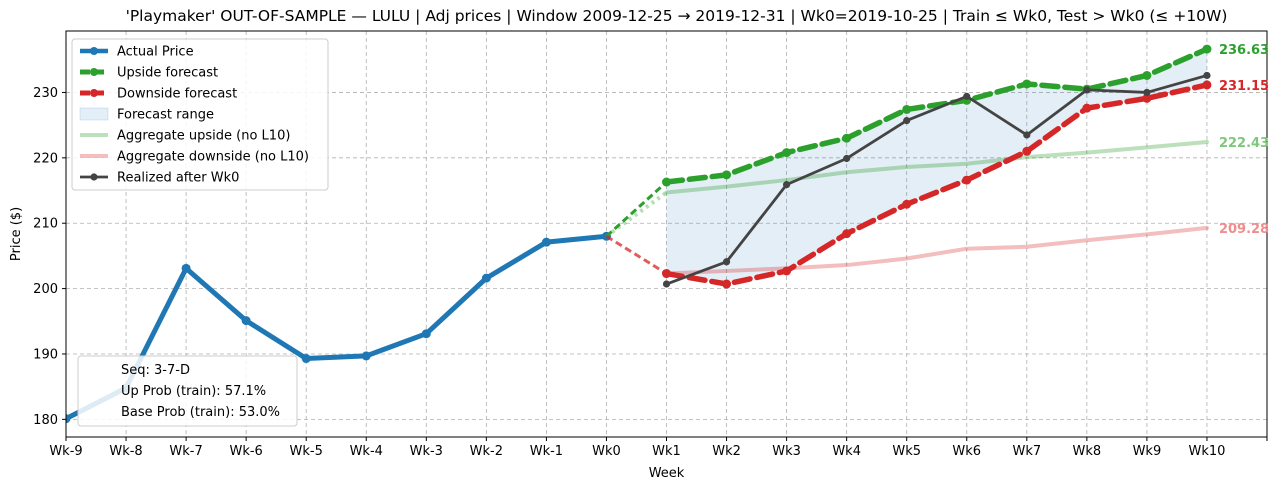 This screenshot has width=1287, height=490. I want to click on end-value-label: 231.15, so click(1244, 86).